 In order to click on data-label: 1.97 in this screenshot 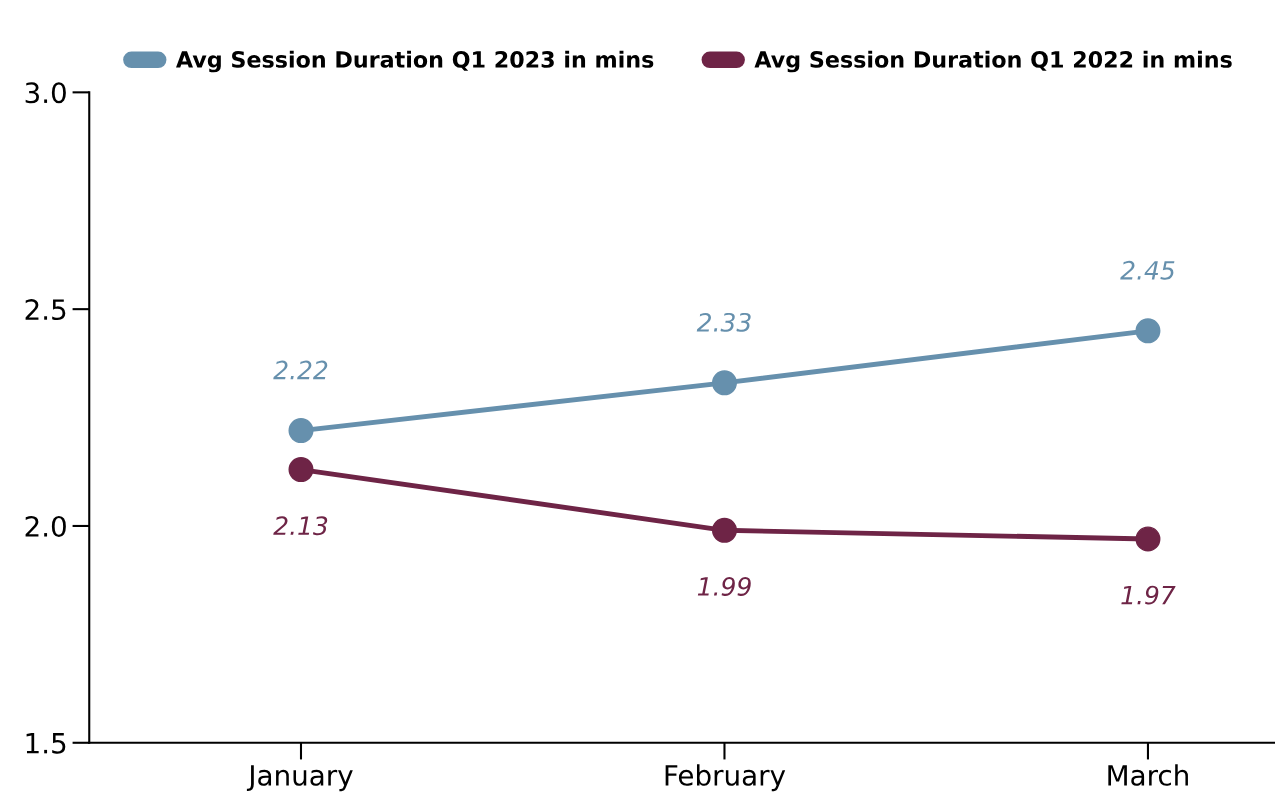, I will do `click(1148, 595)`.